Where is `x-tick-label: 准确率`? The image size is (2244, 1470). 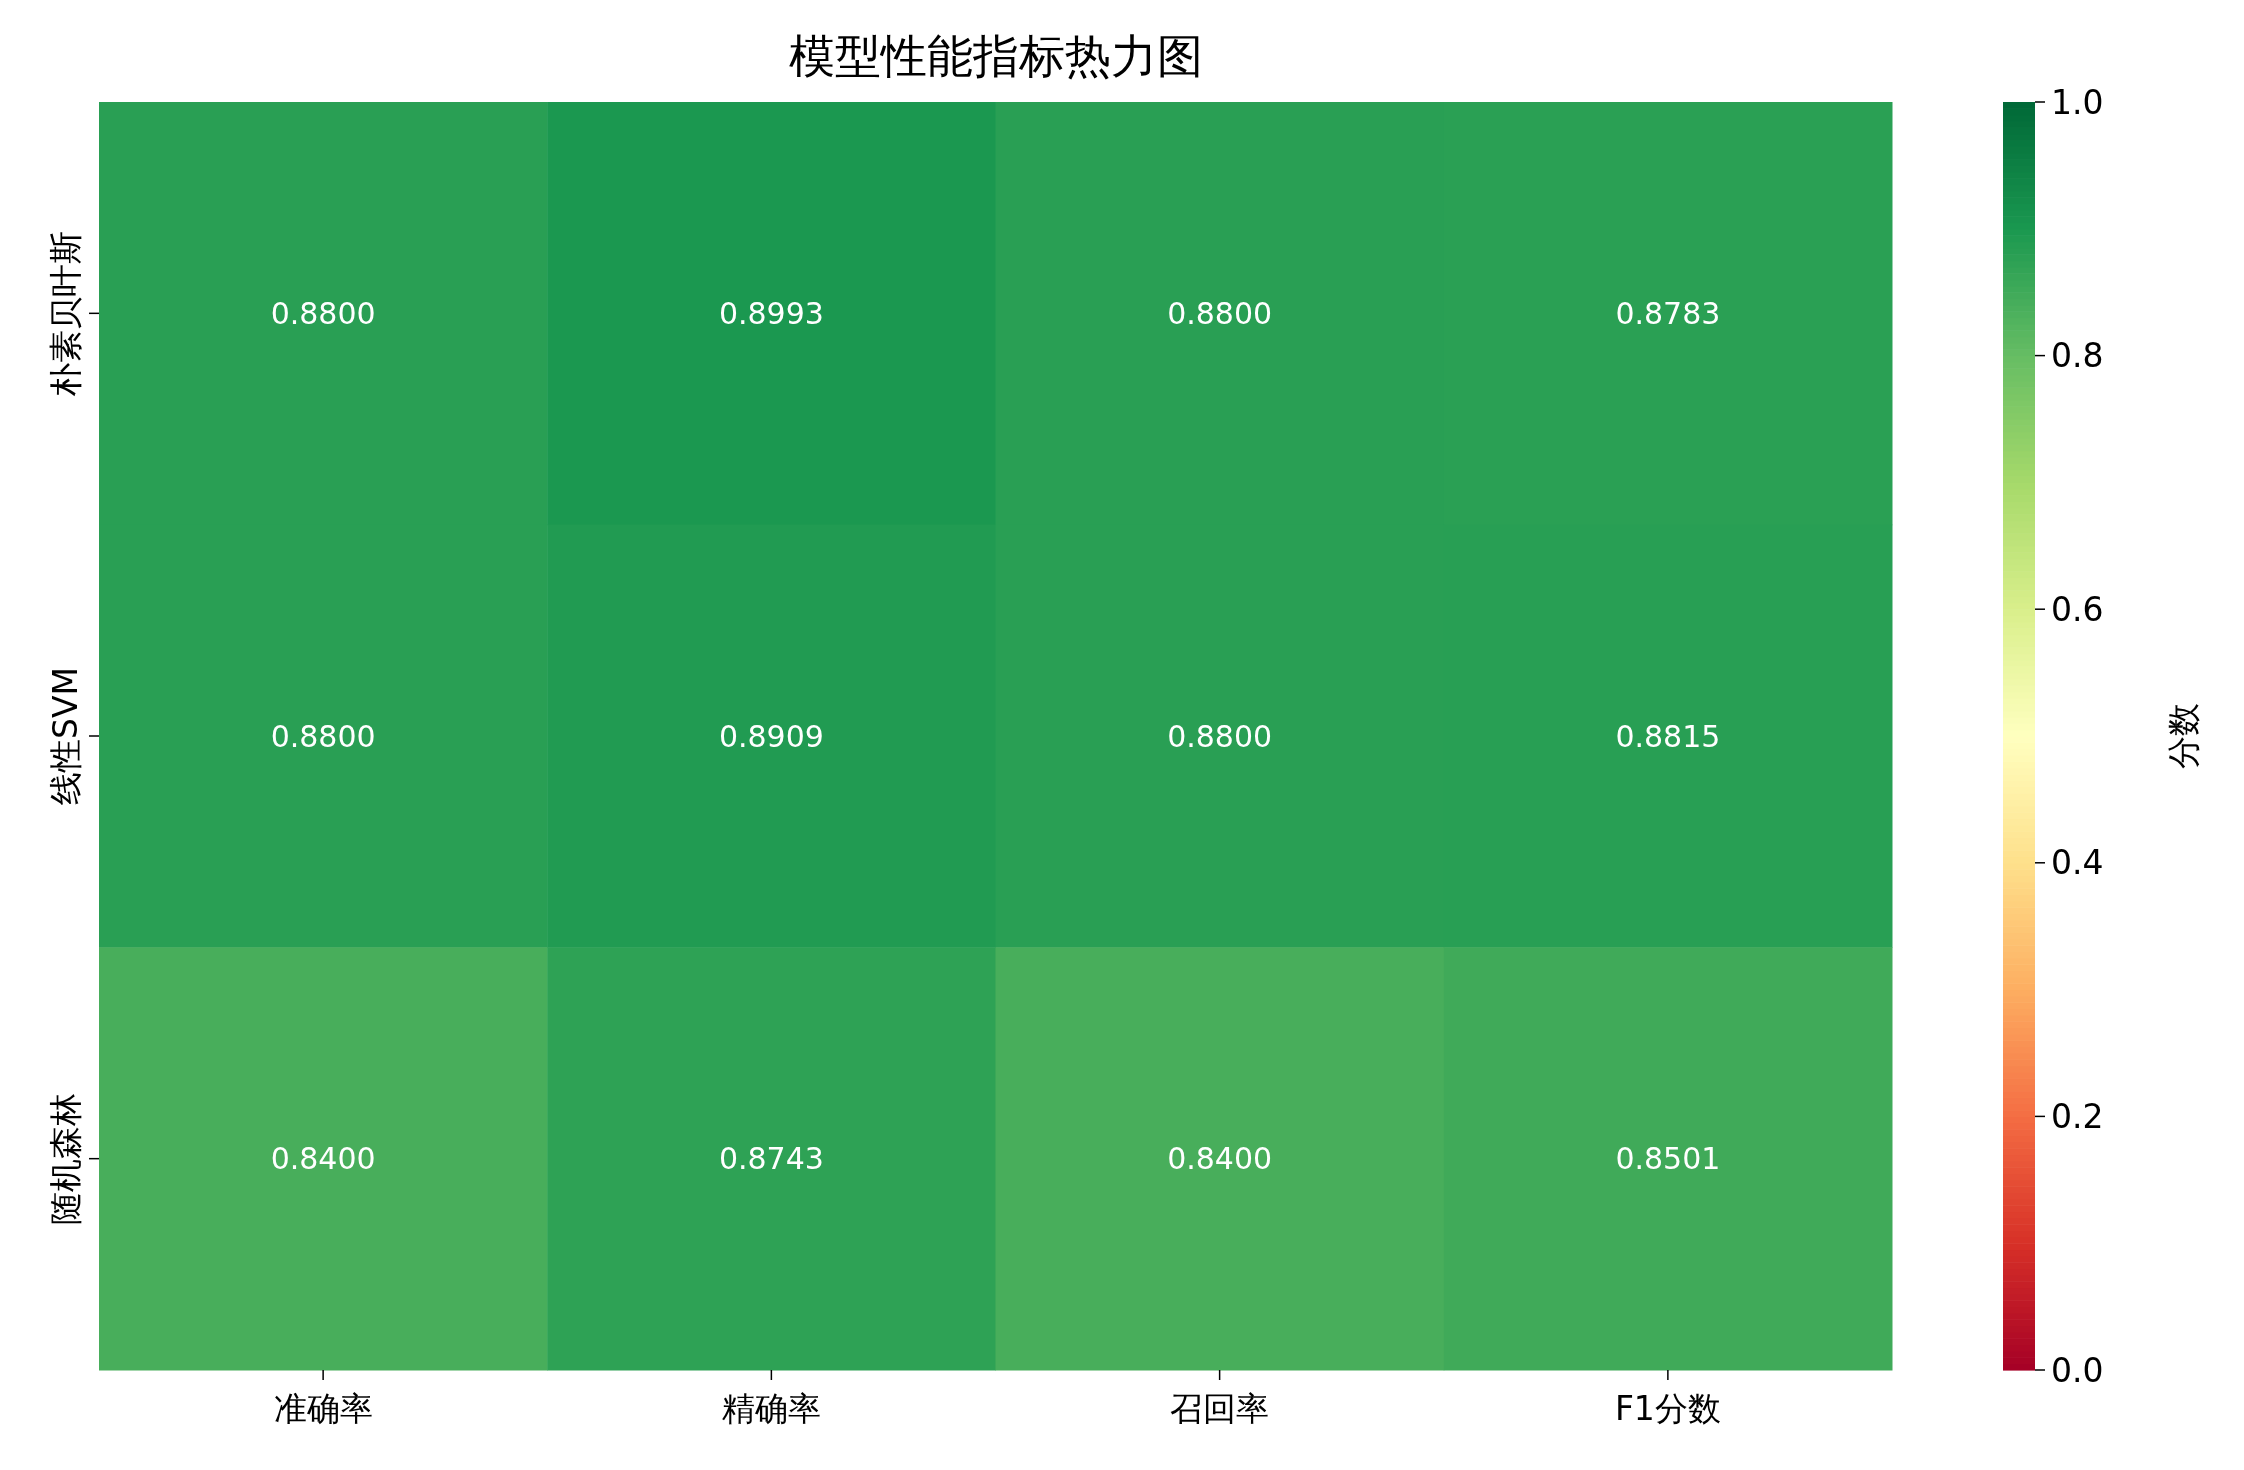 x-tick-label: 准确率 is located at coordinates (323, 1408).